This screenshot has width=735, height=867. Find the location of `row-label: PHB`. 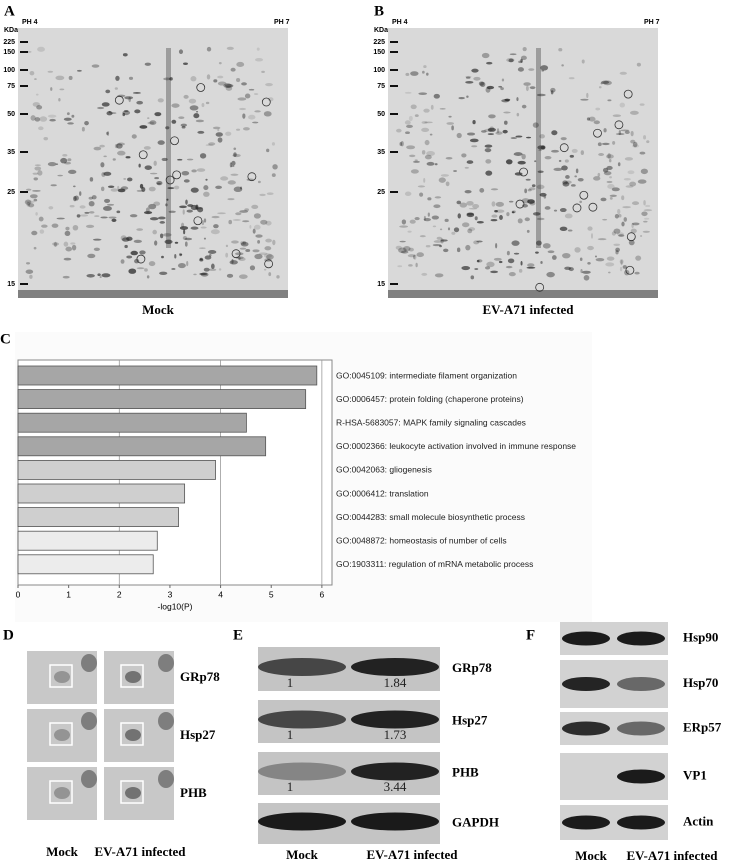

row-label: PHB is located at coordinates (193, 792).